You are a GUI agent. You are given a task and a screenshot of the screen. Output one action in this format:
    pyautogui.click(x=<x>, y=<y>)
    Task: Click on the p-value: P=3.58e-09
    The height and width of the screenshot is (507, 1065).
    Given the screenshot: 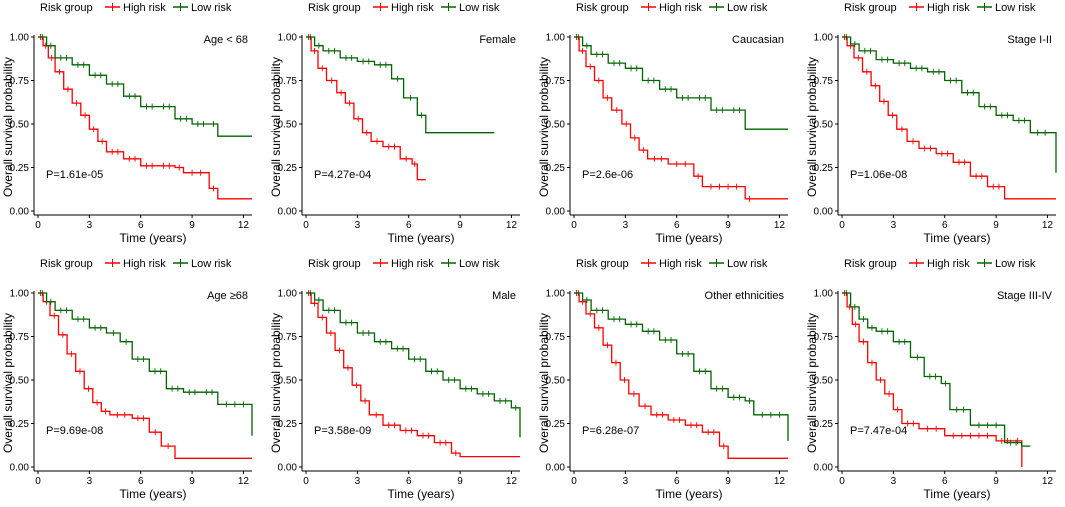 What is the action you would take?
    pyautogui.click(x=342, y=431)
    